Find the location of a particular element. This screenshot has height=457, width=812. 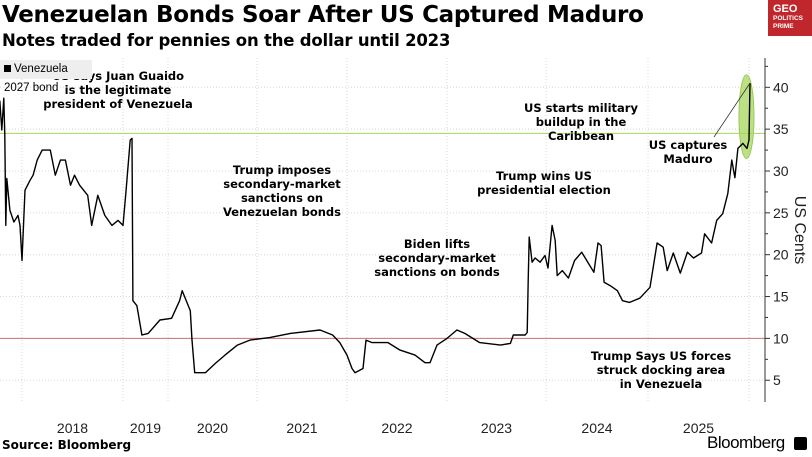

annotation-line: president of Venezuela is located at coordinates (118, 104).